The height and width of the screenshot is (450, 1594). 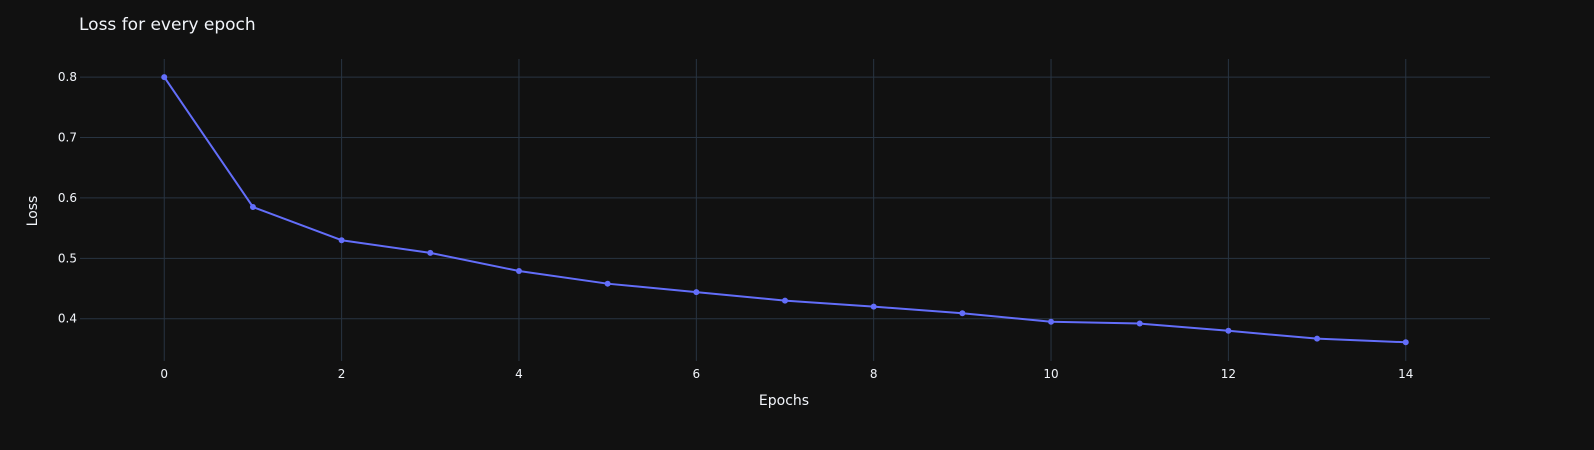 What do you see at coordinates (1228, 374) in the screenshot?
I see `x-tick-label: 12` at bounding box center [1228, 374].